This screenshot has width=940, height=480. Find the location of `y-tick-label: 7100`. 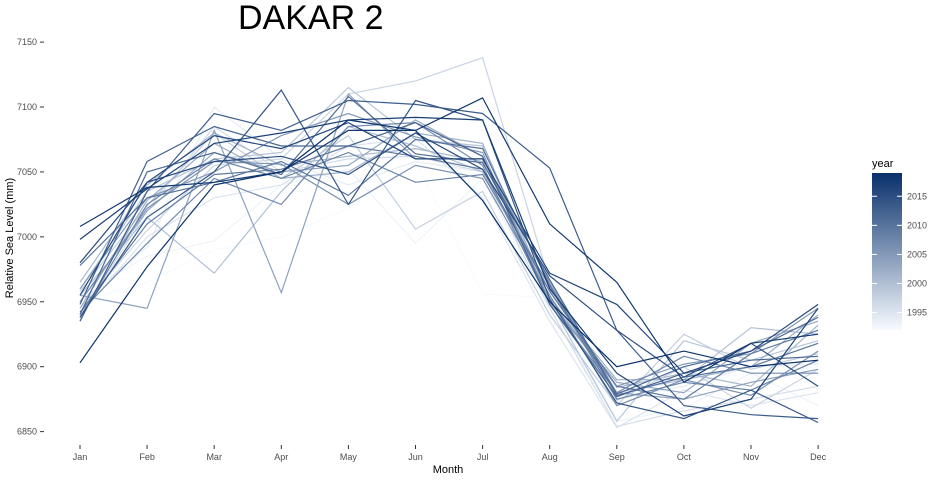

y-tick-label: 7100 is located at coordinates (27, 107).